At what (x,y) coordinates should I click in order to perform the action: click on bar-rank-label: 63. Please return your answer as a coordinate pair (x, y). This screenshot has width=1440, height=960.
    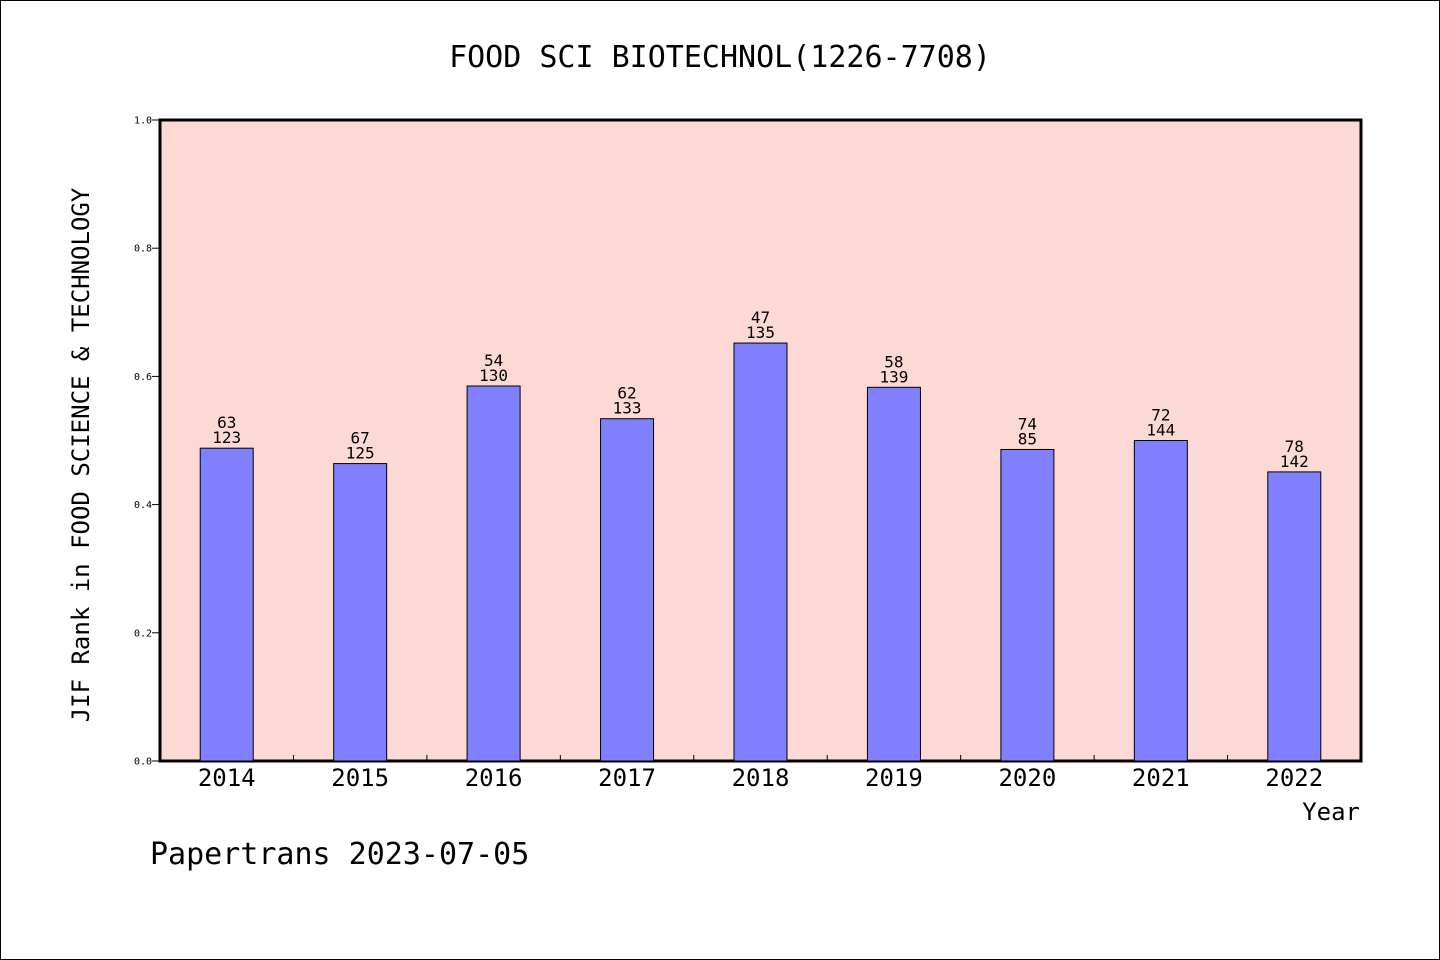
    Looking at the image, I should click on (226, 422).